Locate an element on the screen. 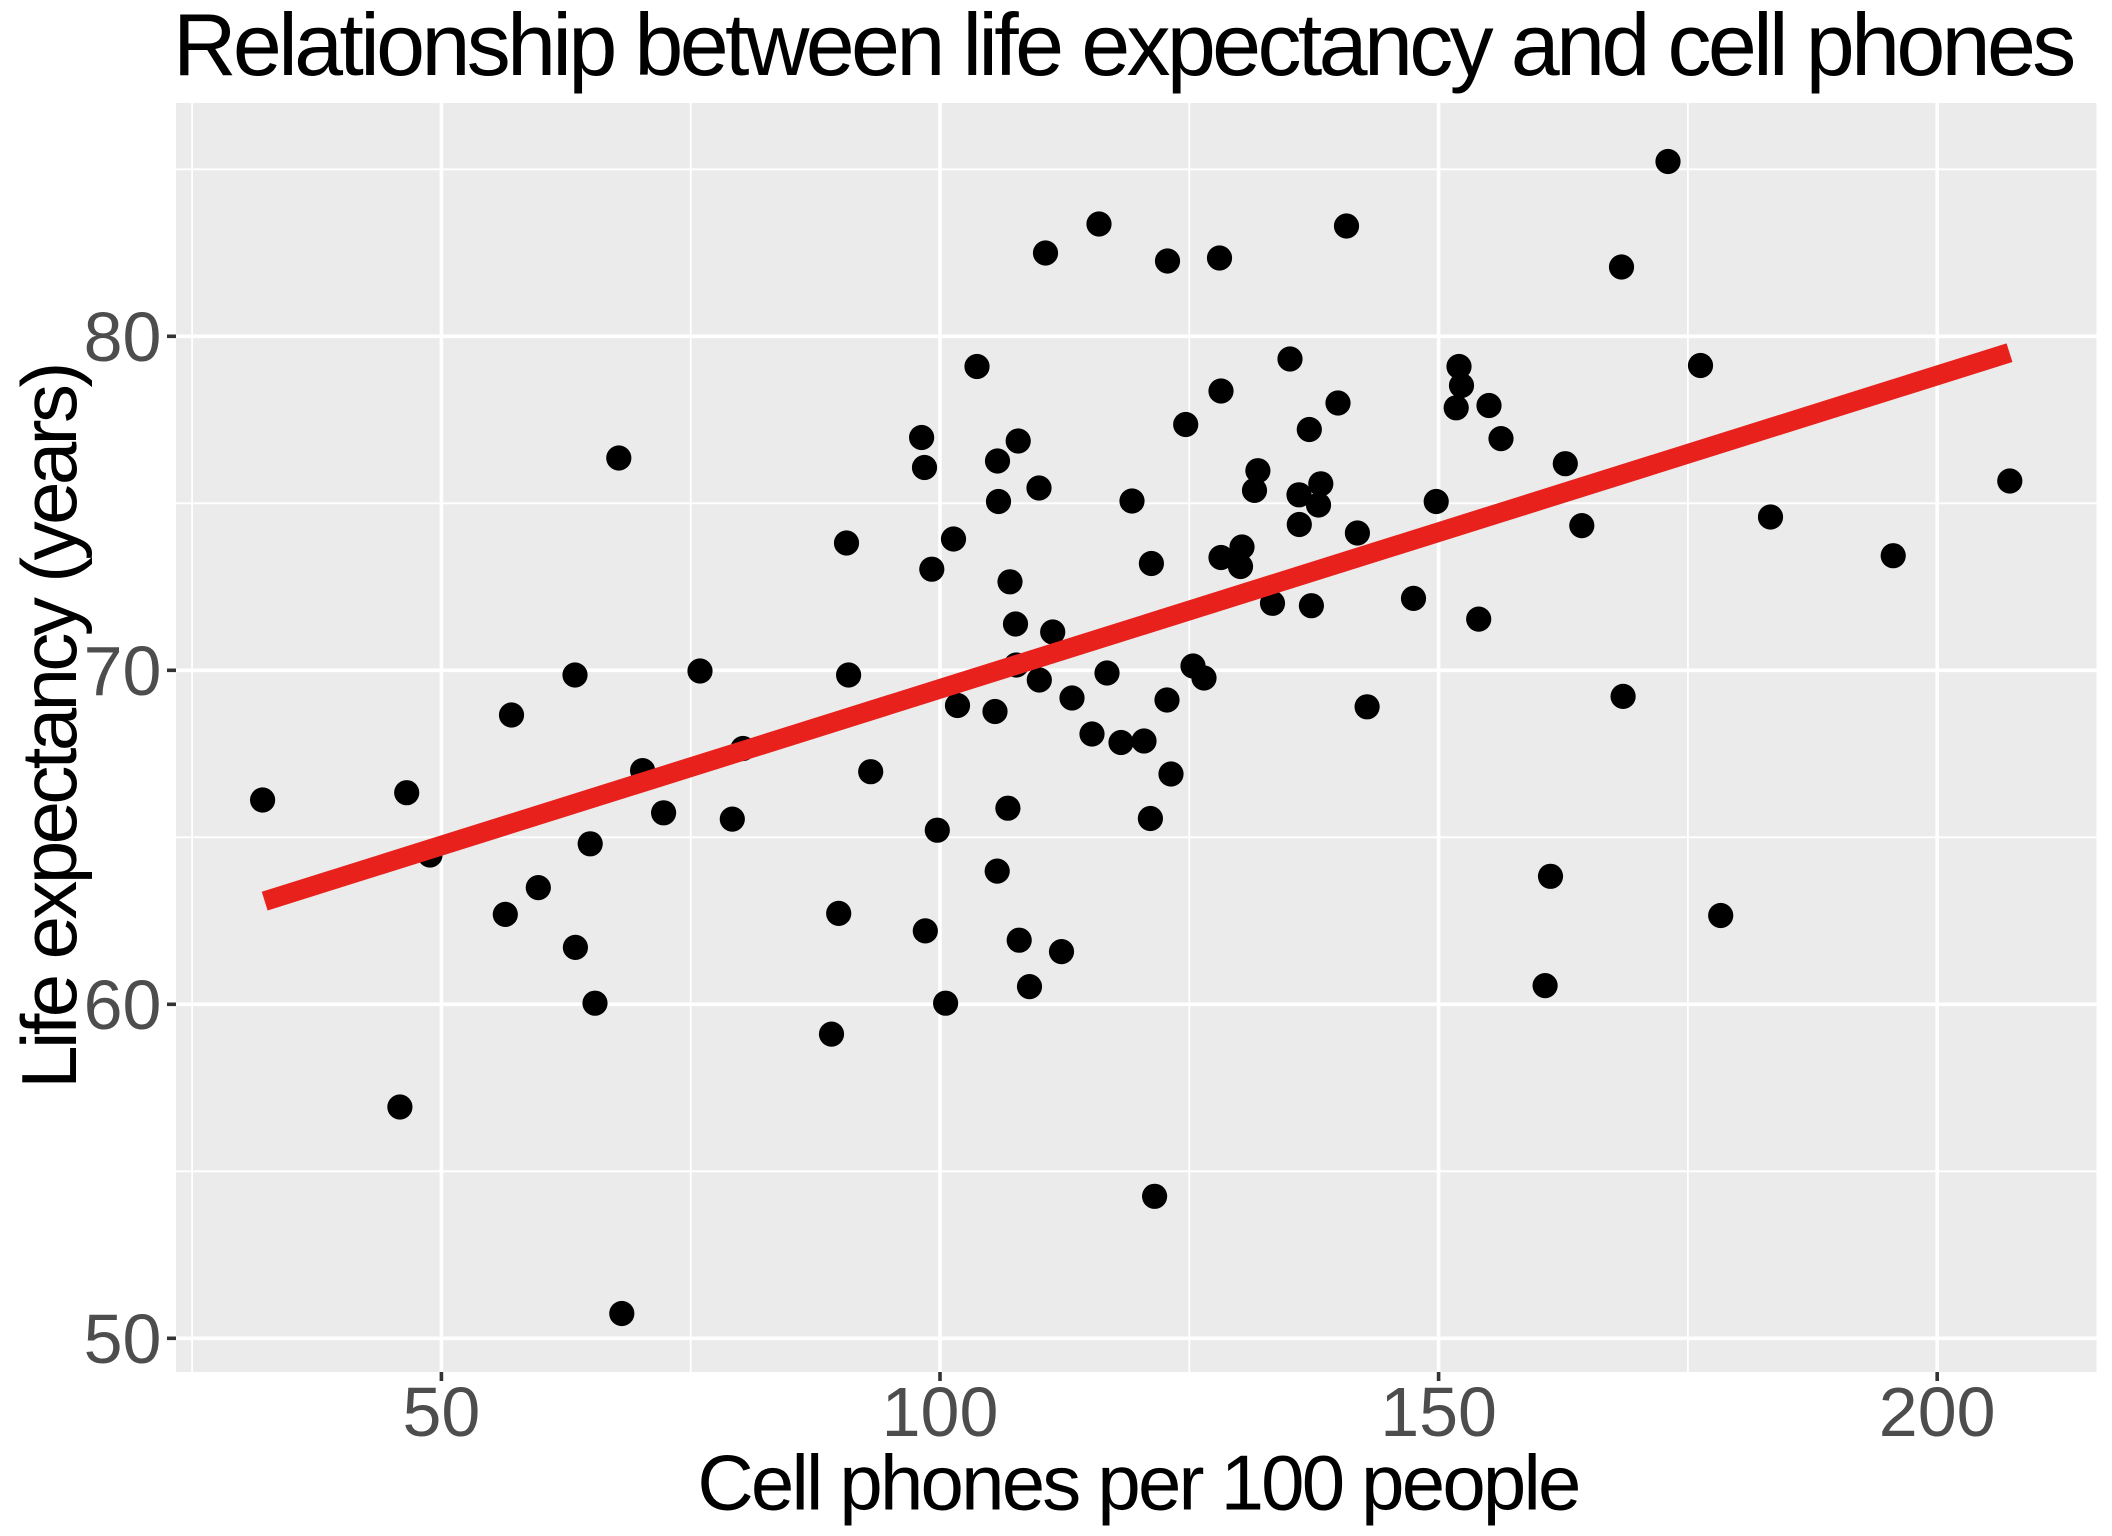 This screenshot has width=2112, height=1536. svg-text: 200 is located at coordinates (1937, 1412).